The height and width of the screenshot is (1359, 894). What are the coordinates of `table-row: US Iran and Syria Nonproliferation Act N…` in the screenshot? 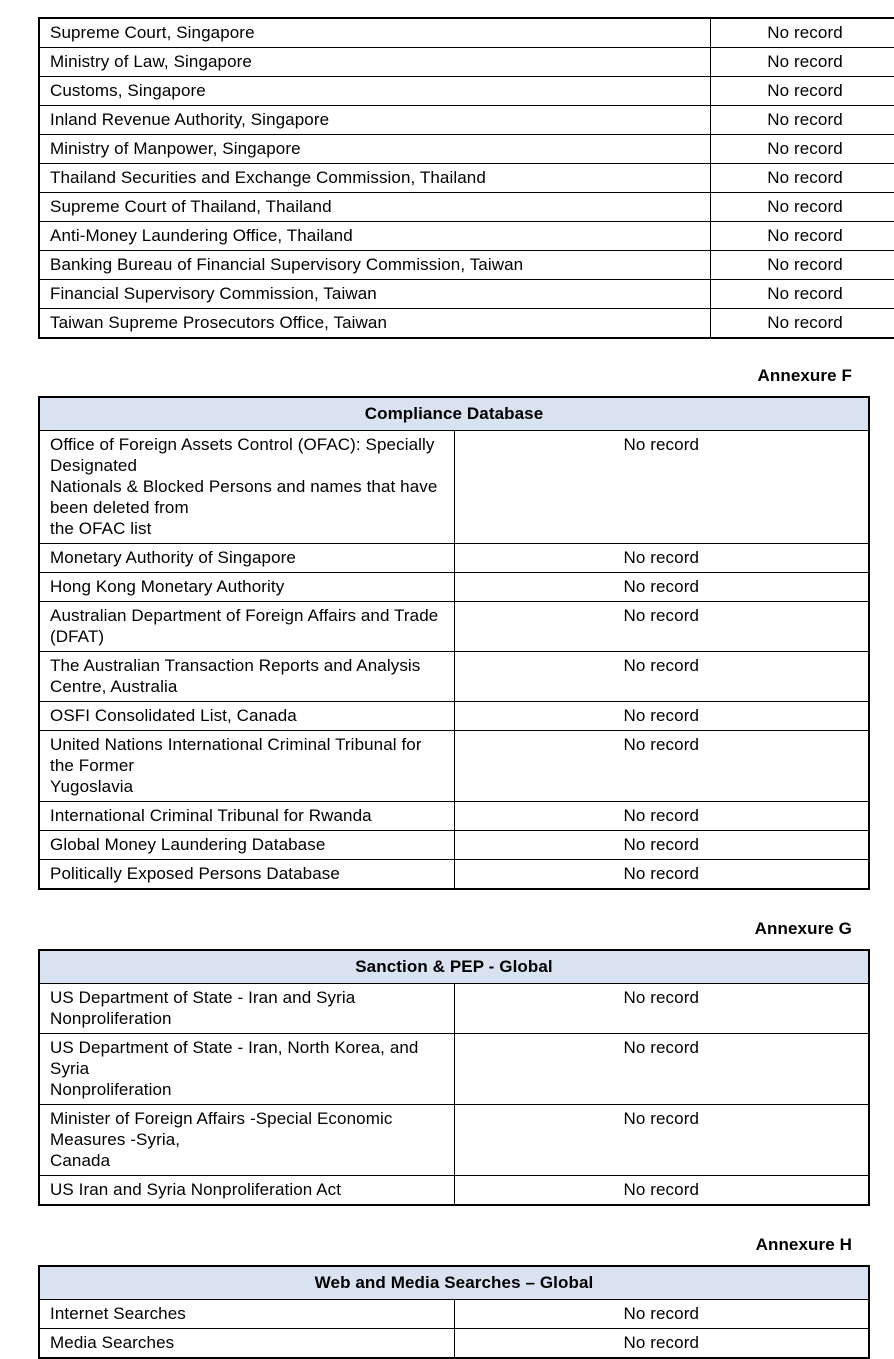 It's located at (454, 1191).